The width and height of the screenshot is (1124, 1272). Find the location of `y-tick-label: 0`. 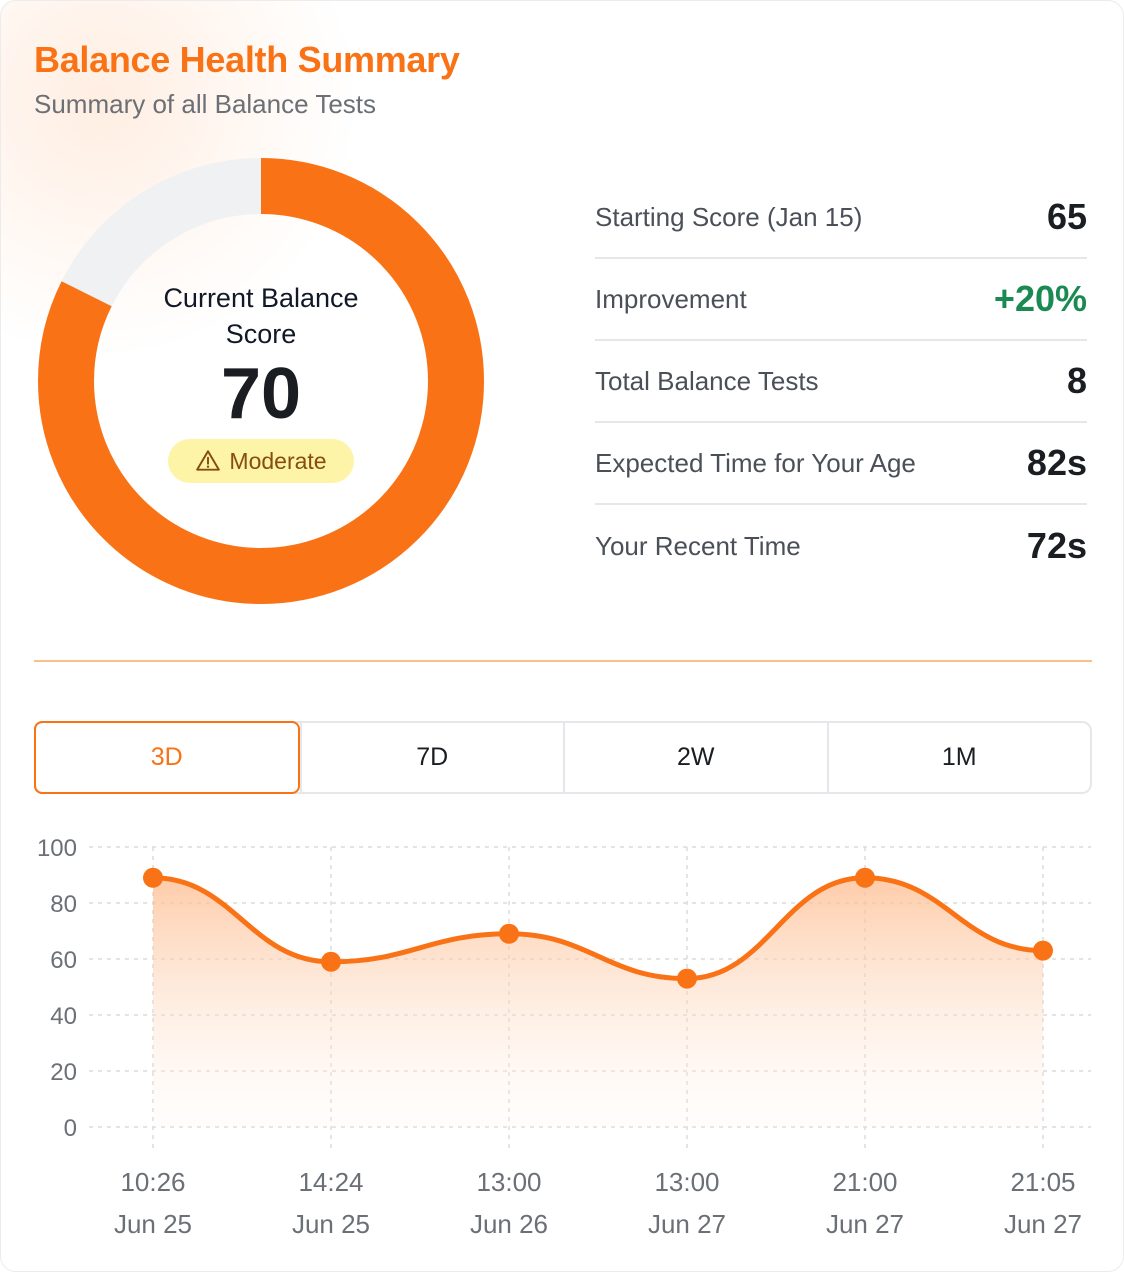

y-tick-label: 0 is located at coordinates (70, 1128).